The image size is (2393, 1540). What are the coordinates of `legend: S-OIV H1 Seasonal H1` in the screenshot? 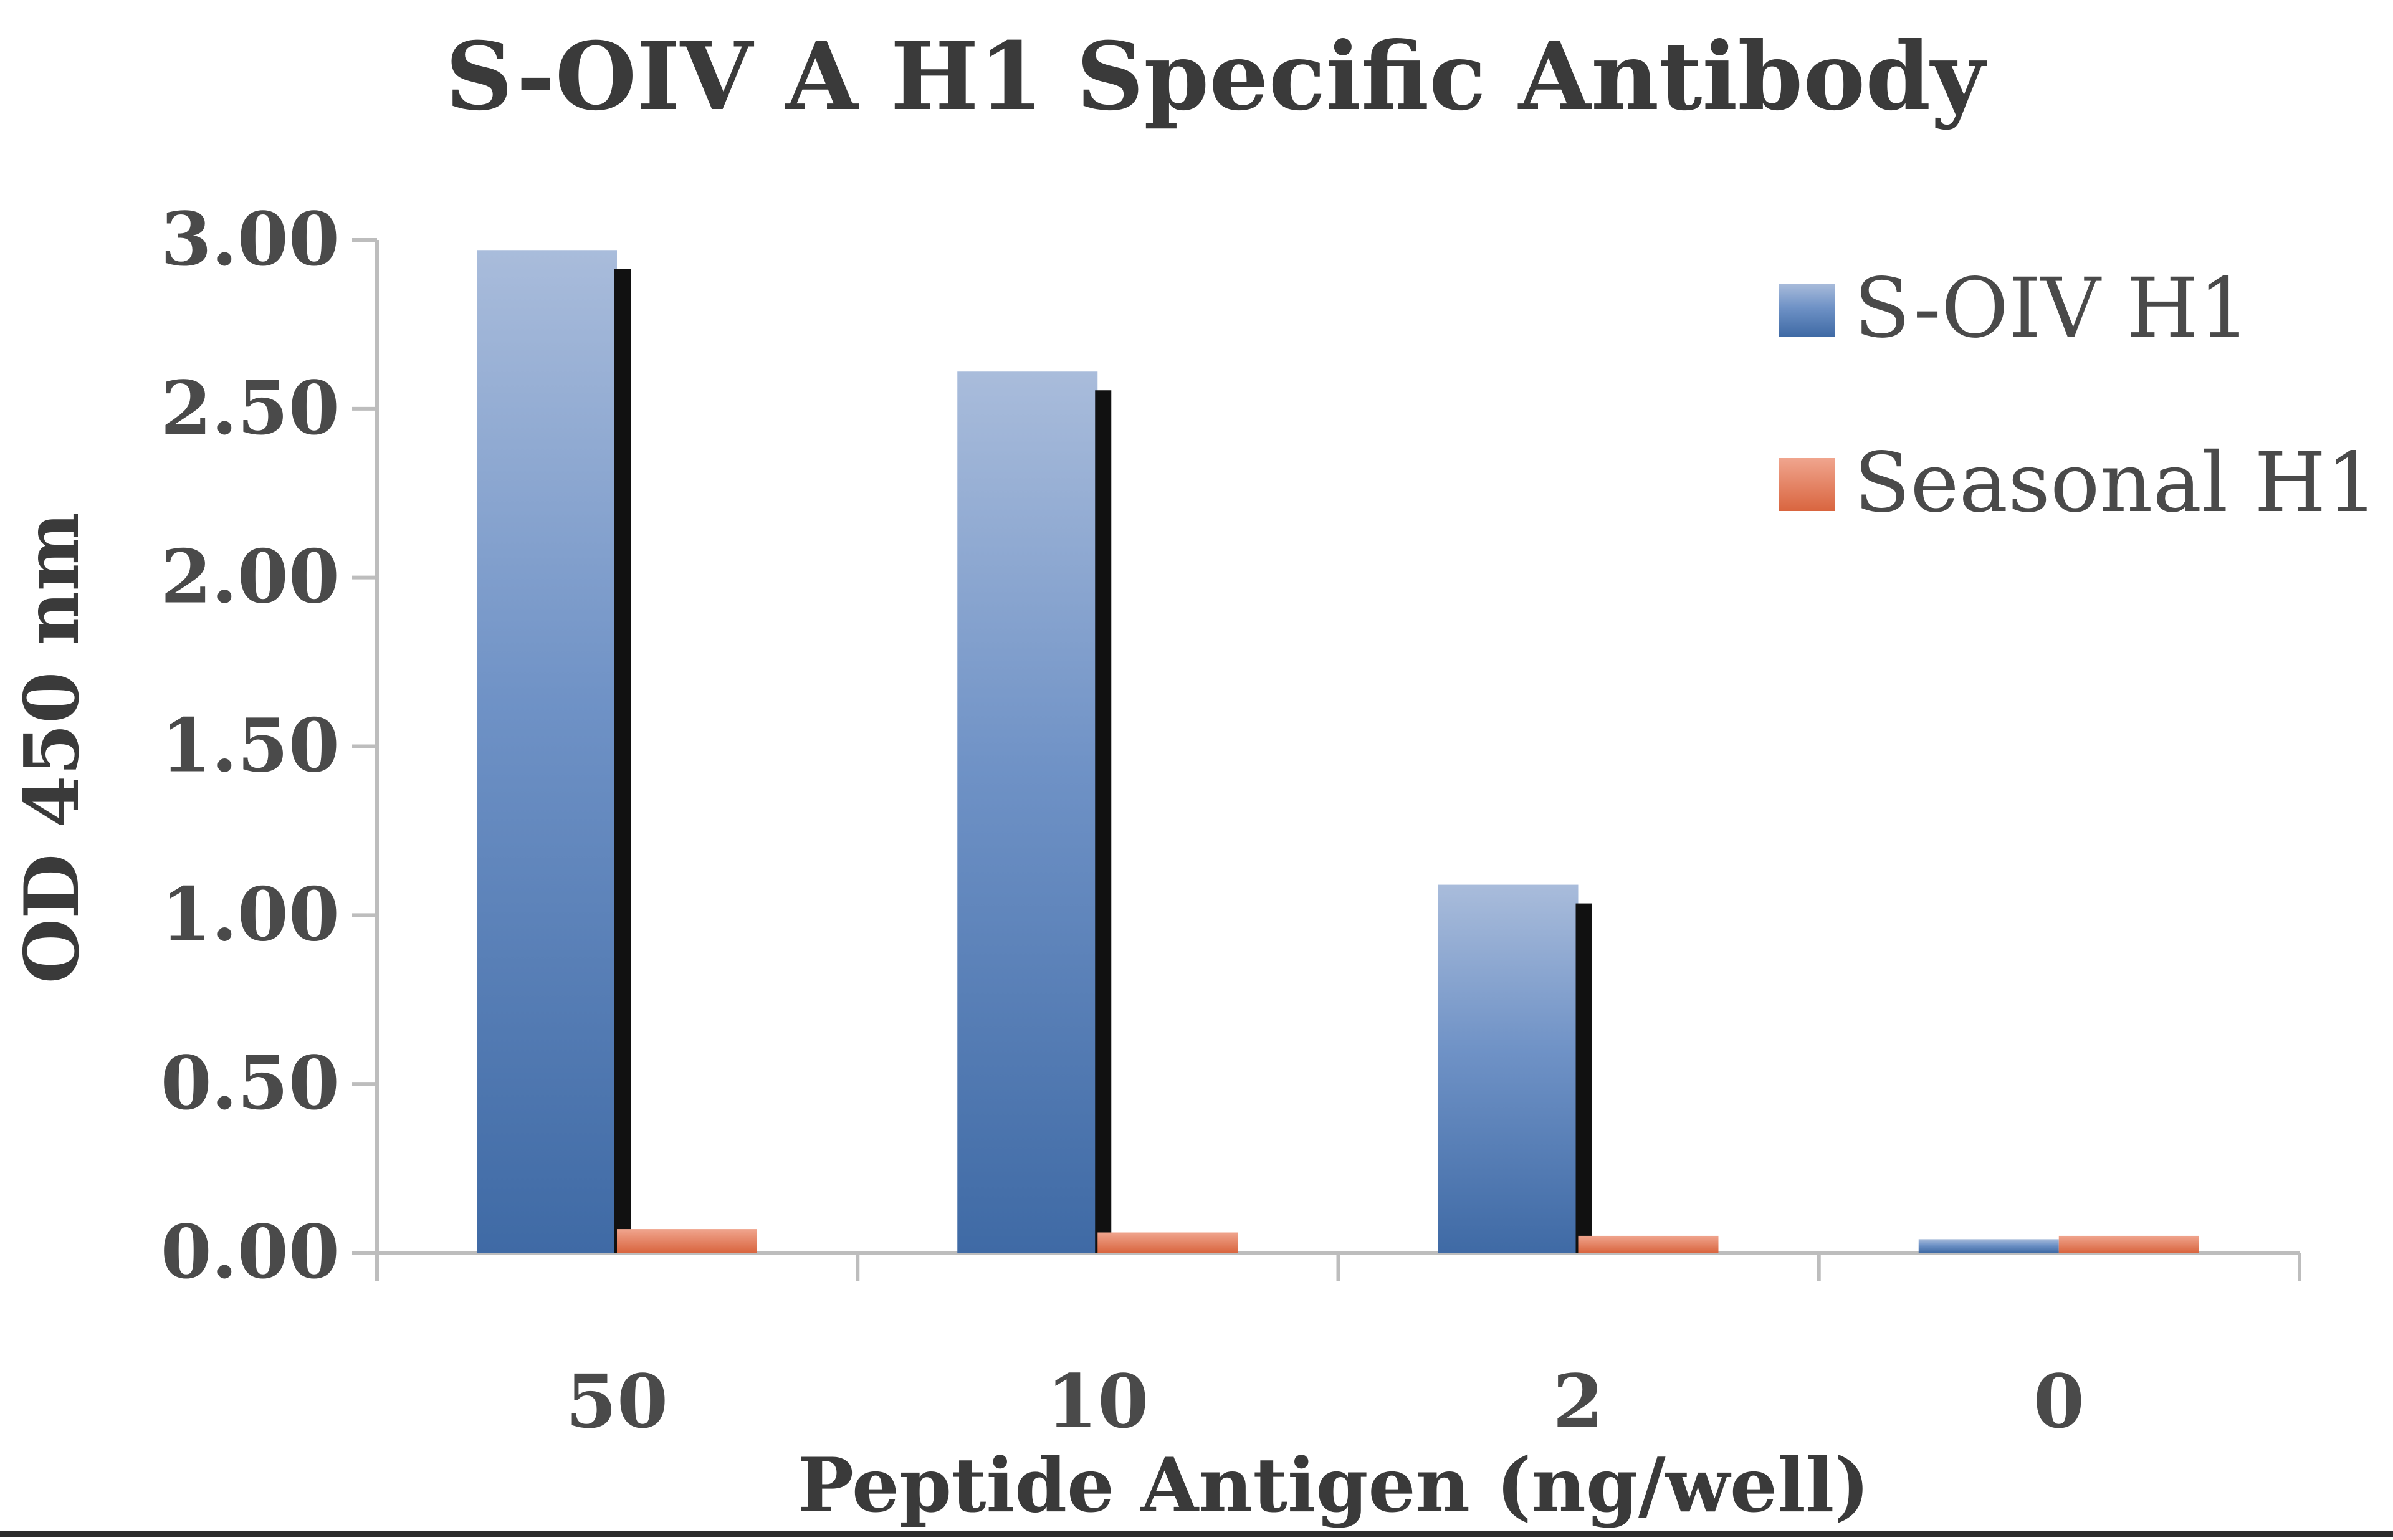 It's located at (2078, 396).